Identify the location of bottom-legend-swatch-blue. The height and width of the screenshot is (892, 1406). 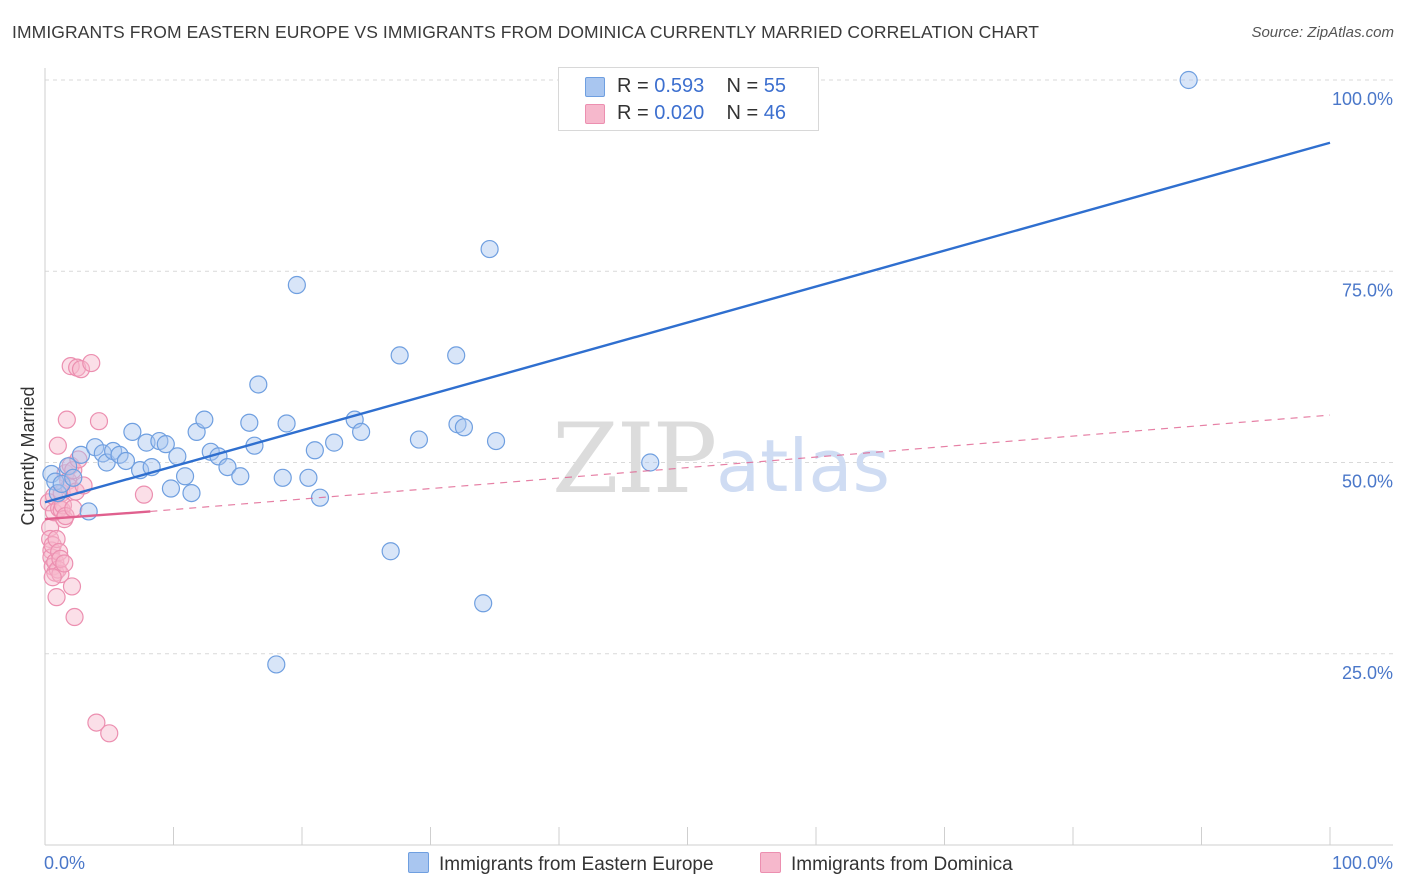
(418, 862).